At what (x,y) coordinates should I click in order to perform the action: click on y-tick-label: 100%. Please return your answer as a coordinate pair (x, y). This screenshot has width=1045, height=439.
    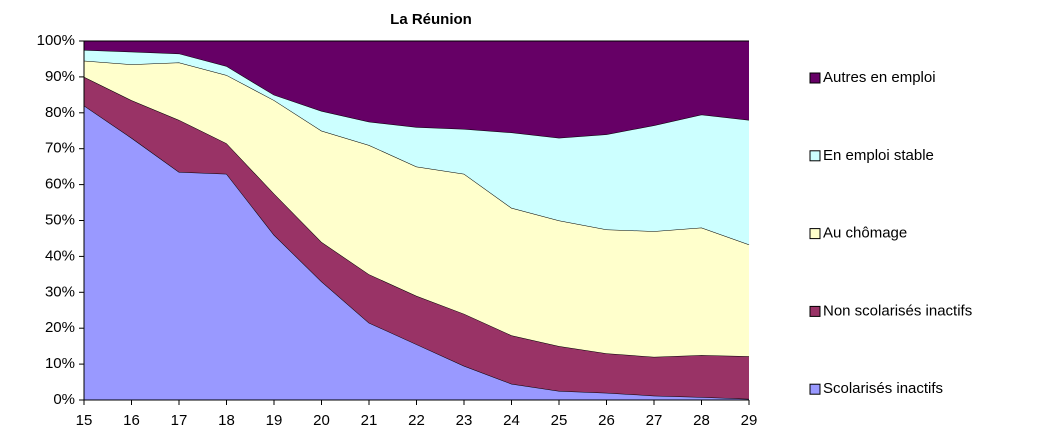
    Looking at the image, I should click on (56, 40).